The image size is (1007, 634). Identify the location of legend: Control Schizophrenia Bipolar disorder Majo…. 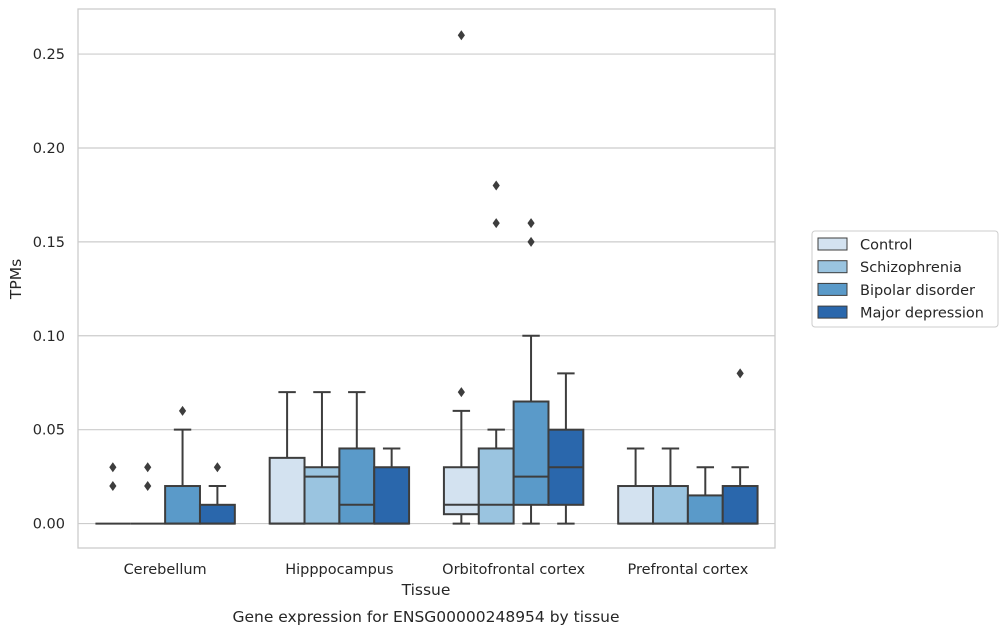
(905, 279).